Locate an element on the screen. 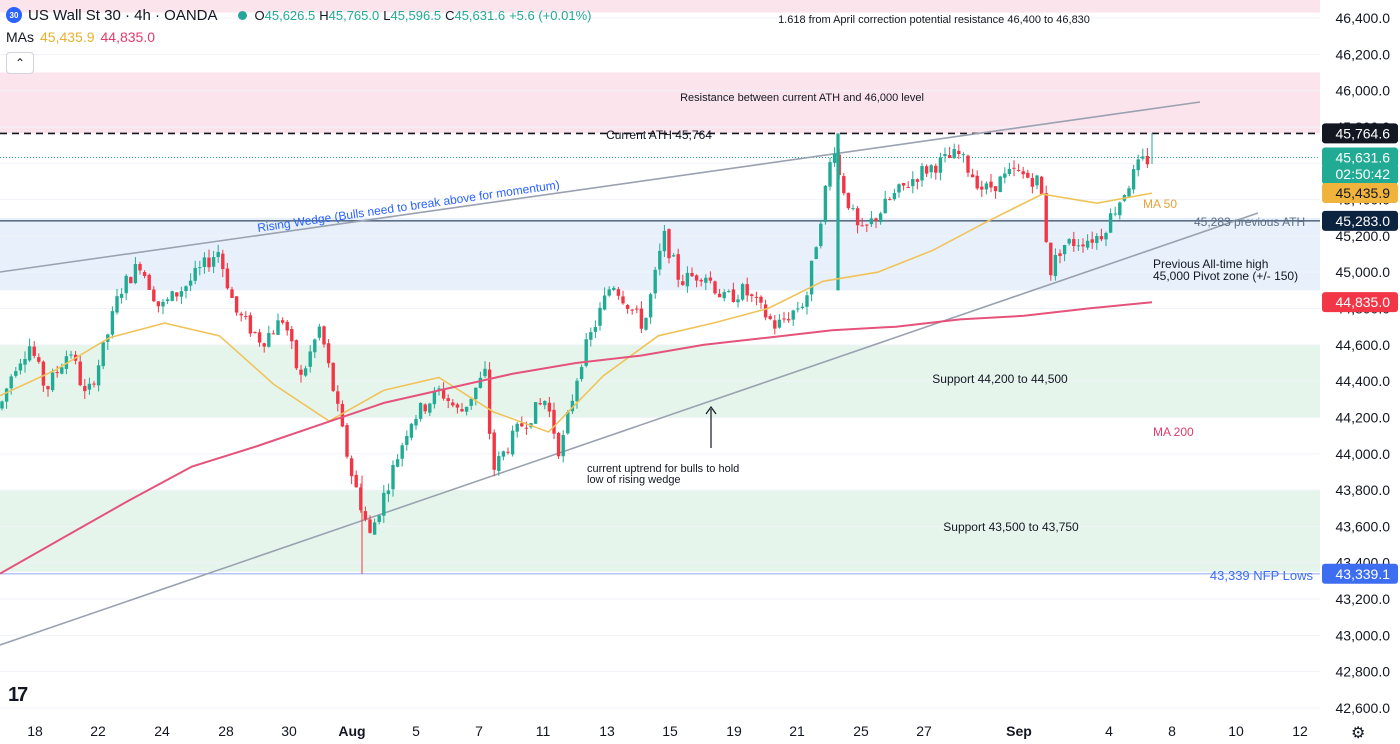  price-tick-label: 43,200.0 is located at coordinates (1363, 599).